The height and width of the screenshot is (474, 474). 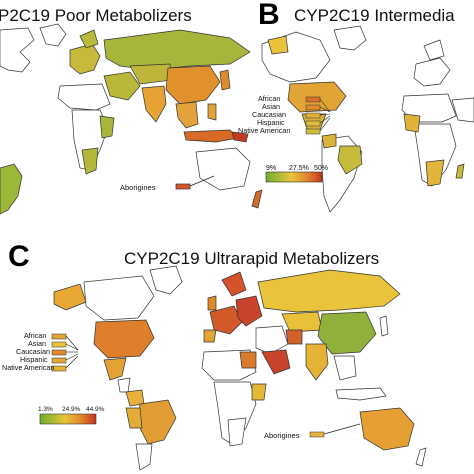 What do you see at coordinates (299, 168) in the screenshot?
I see `scale-b-mid: 27.5%` at bounding box center [299, 168].